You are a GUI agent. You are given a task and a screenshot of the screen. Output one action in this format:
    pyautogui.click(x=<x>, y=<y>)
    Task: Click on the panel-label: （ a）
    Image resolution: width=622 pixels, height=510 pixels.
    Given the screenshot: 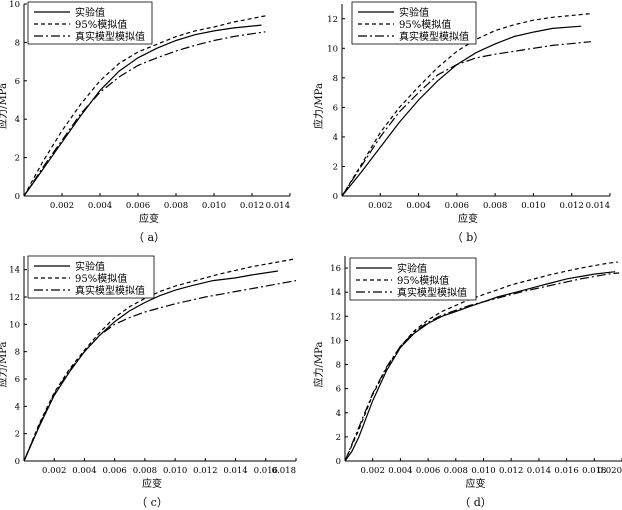 What is the action you would take?
    pyautogui.click(x=149, y=237)
    